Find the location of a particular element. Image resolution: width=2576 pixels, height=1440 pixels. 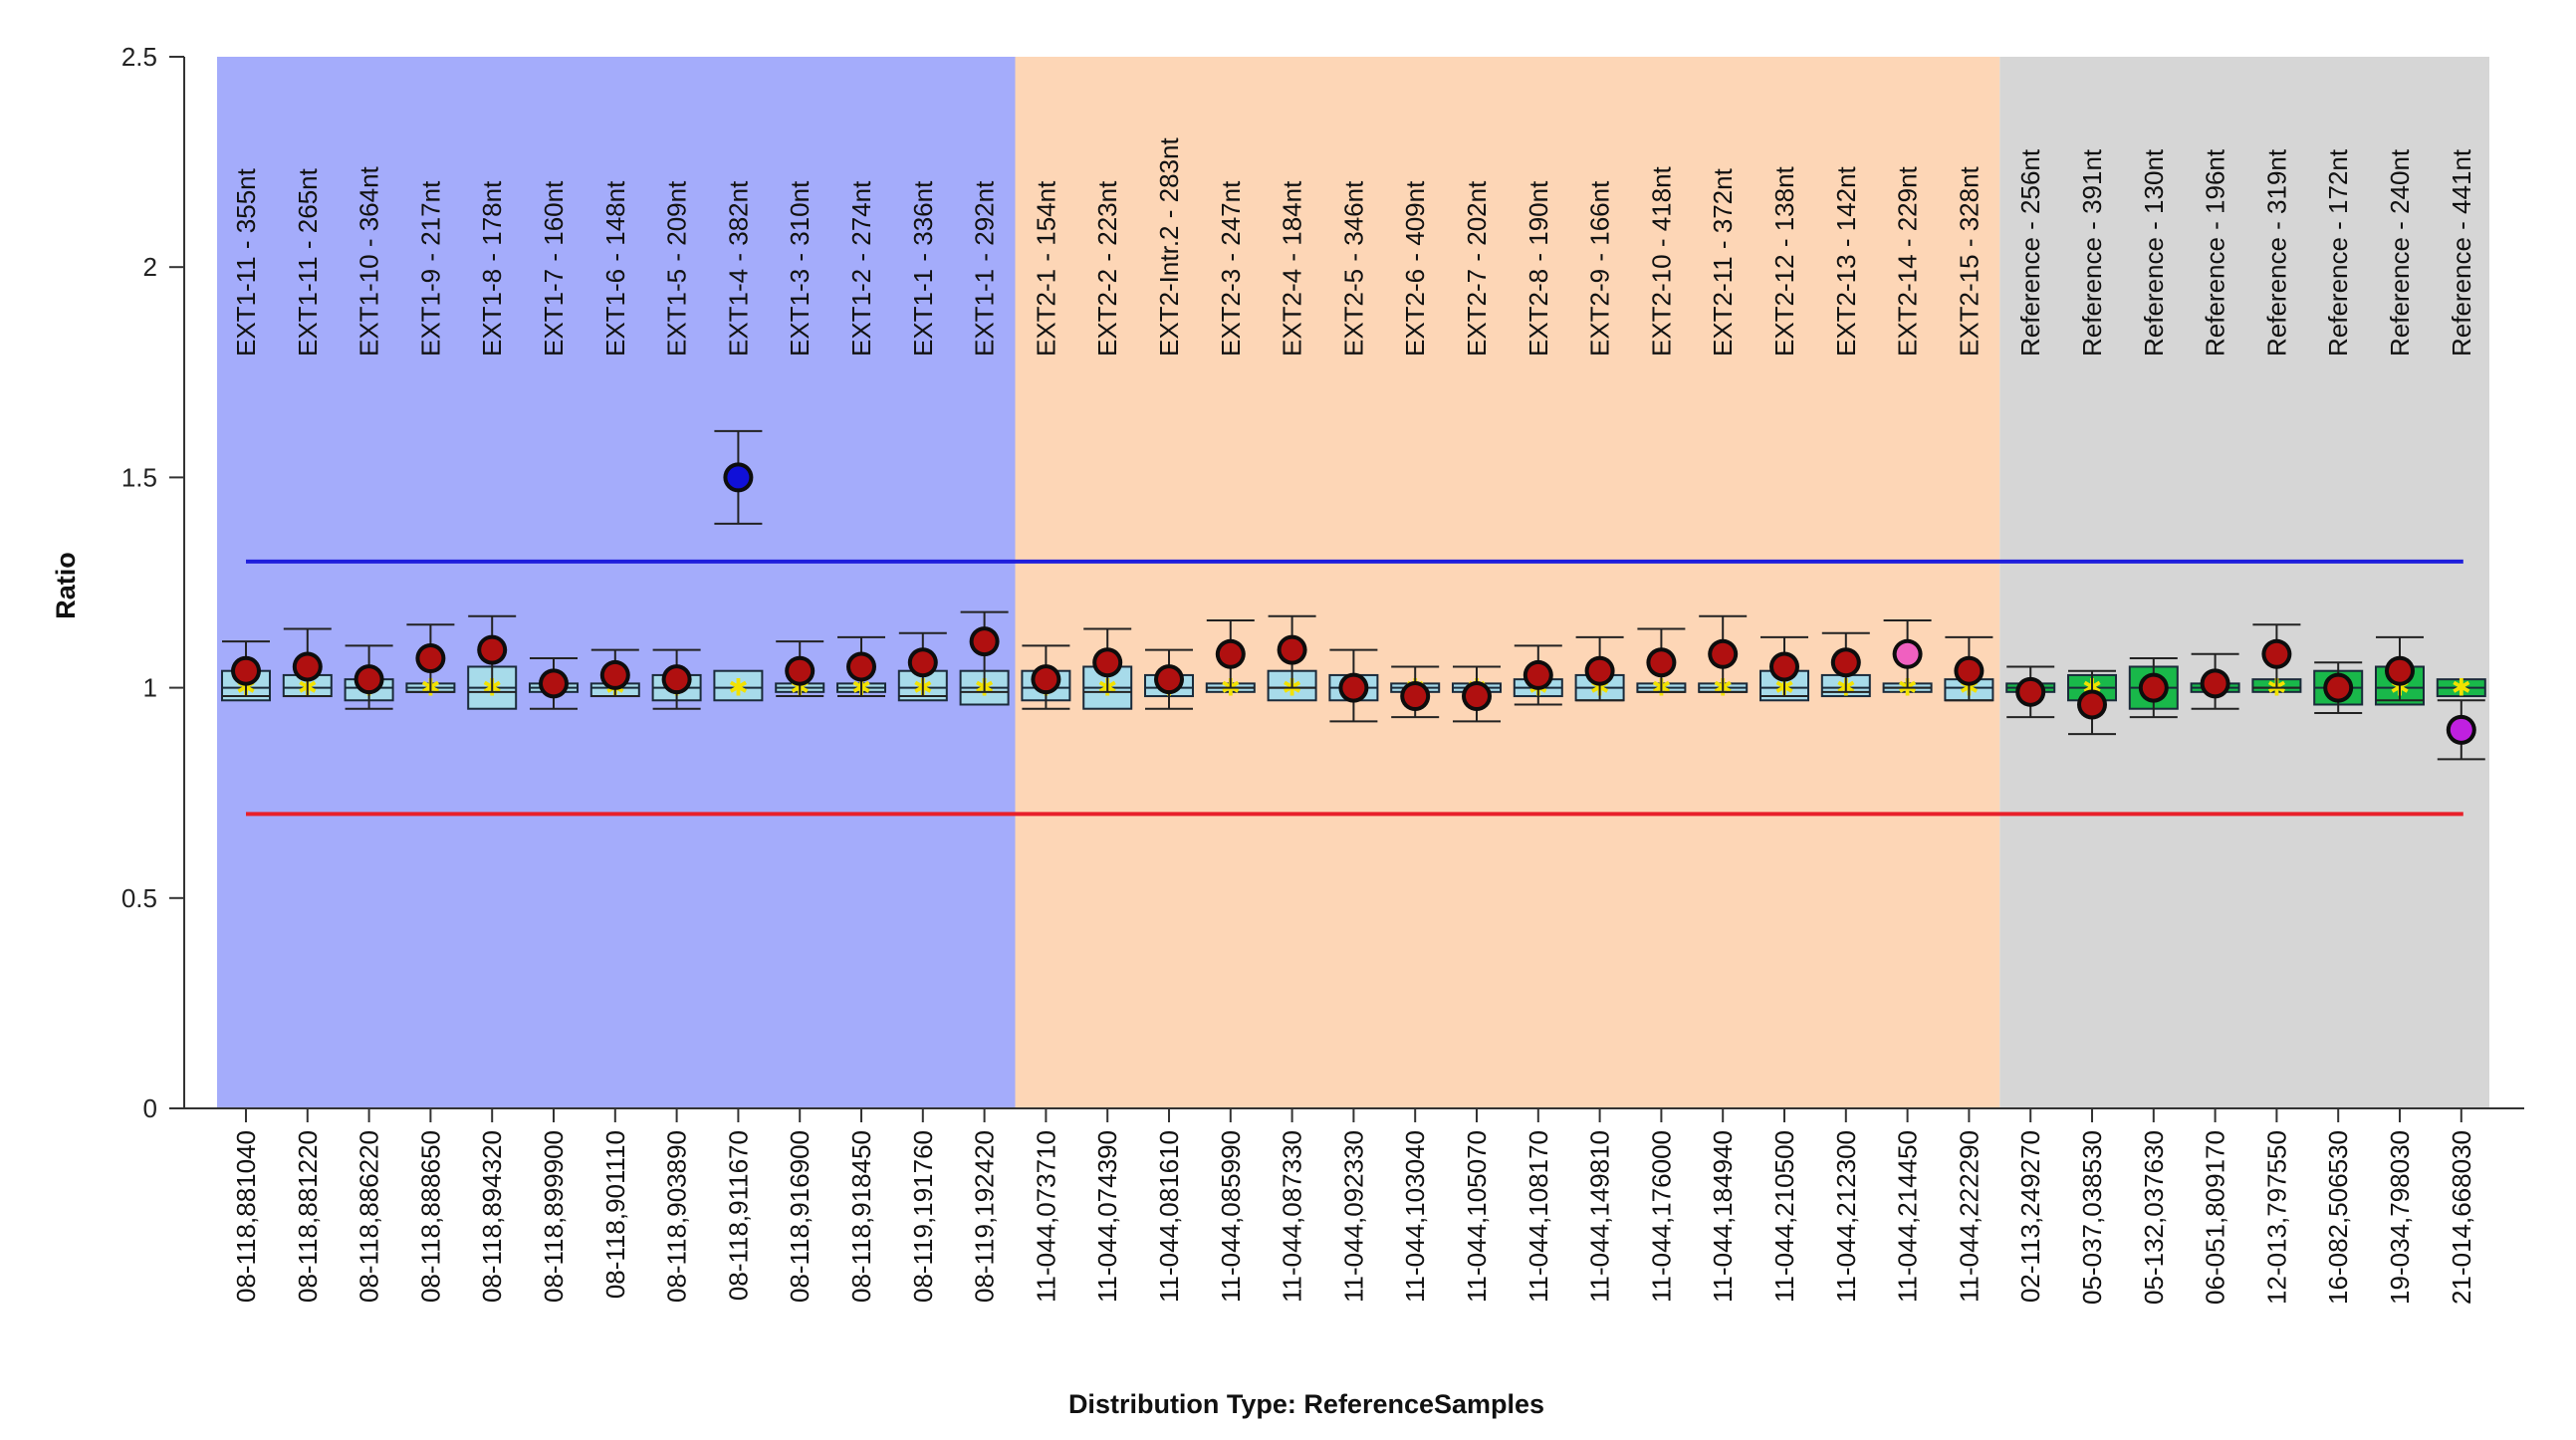

sample-label: 11-044,105070 is located at coordinates (1477, 1216).